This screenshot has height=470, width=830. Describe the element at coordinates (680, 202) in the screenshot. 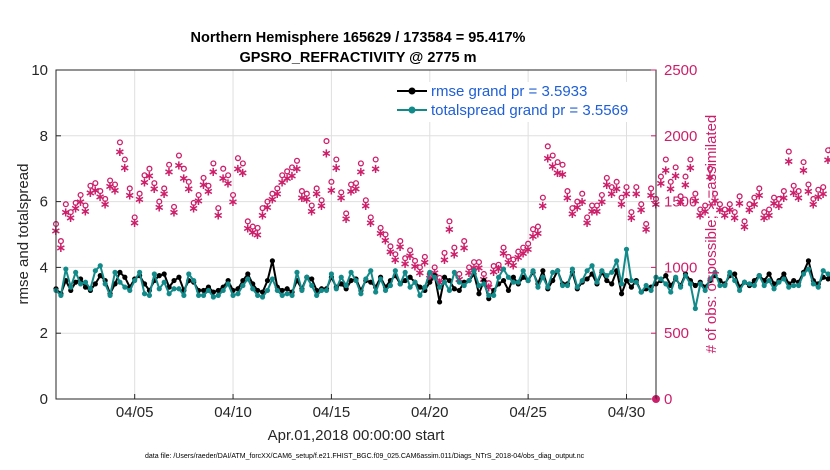

I see `y2-tick-label: 1500` at that location.